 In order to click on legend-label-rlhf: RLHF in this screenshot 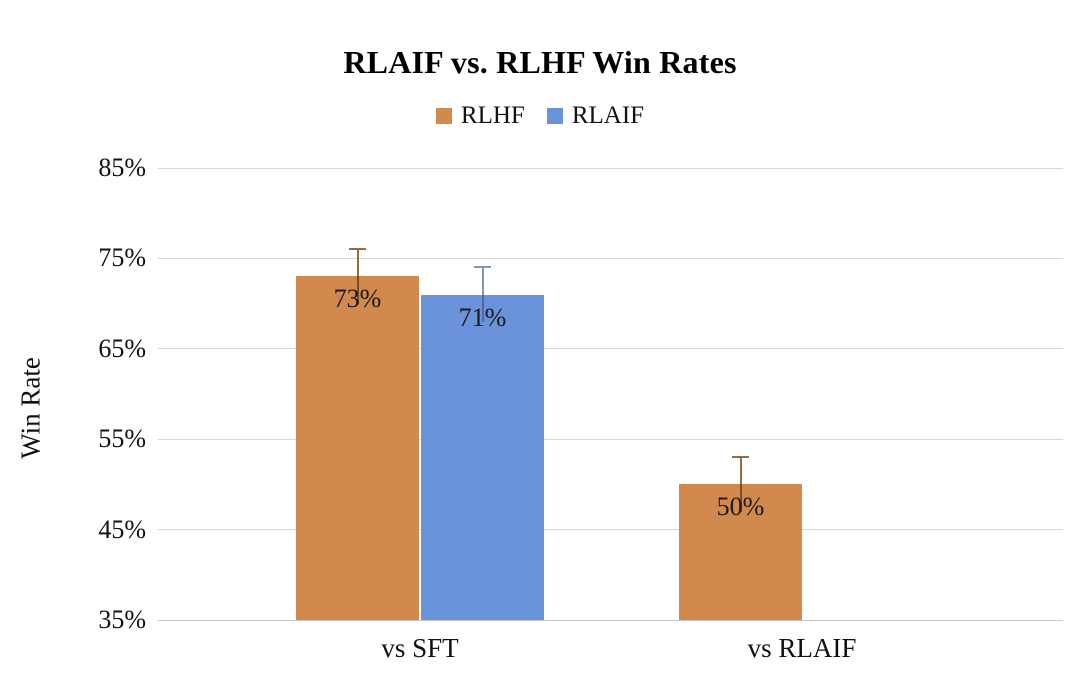, I will do `click(492, 115)`.